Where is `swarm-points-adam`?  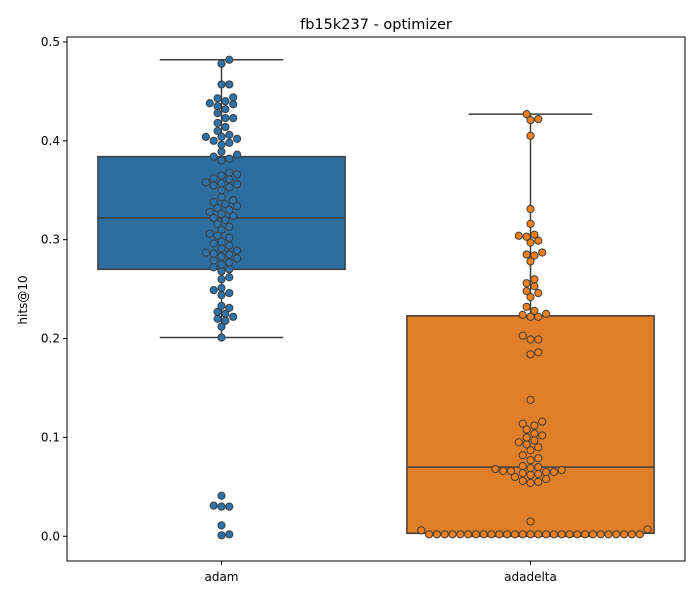 swarm-points-adam is located at coordinates (221, 297).